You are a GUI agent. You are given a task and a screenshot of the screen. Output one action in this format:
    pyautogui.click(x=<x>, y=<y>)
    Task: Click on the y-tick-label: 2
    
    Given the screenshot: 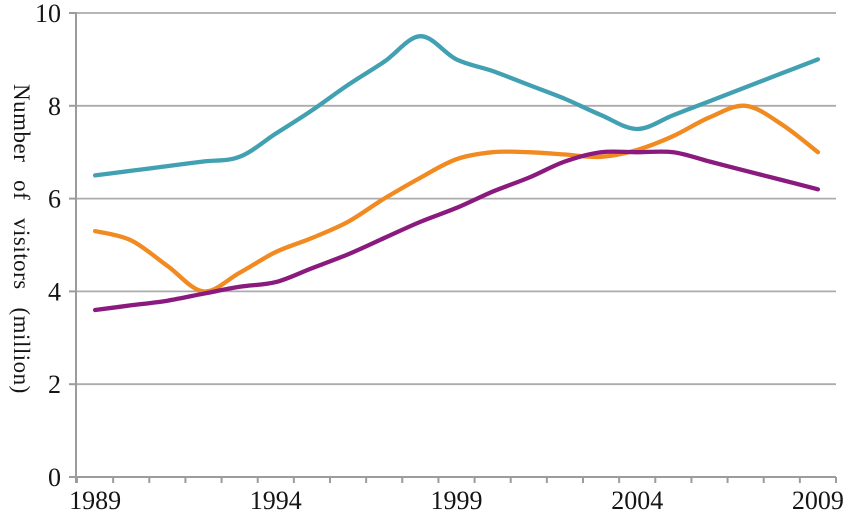 What is the action you would take?
    pyautogui.click(x=54, y=384)
    